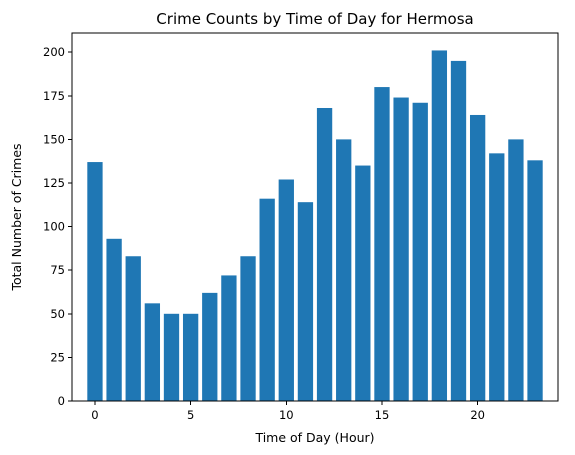  Describe the element at coordinates (54, 183) in the screenshot. I see `y-tick-label: 125` at that location.